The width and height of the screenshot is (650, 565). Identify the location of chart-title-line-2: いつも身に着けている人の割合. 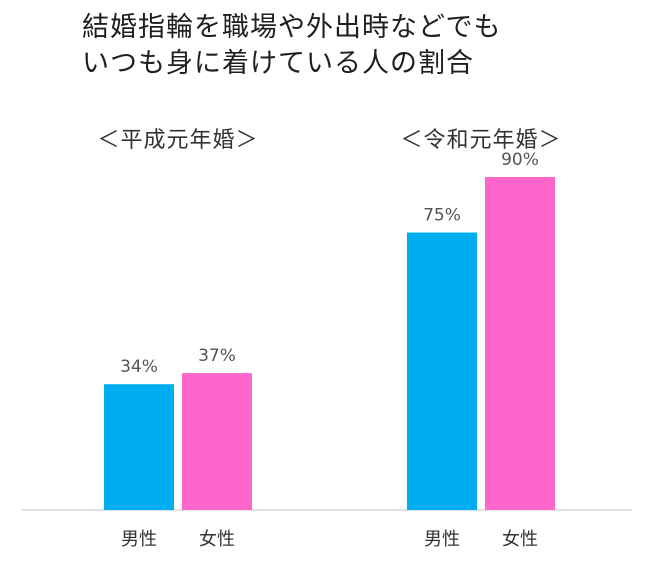
(278, 63).